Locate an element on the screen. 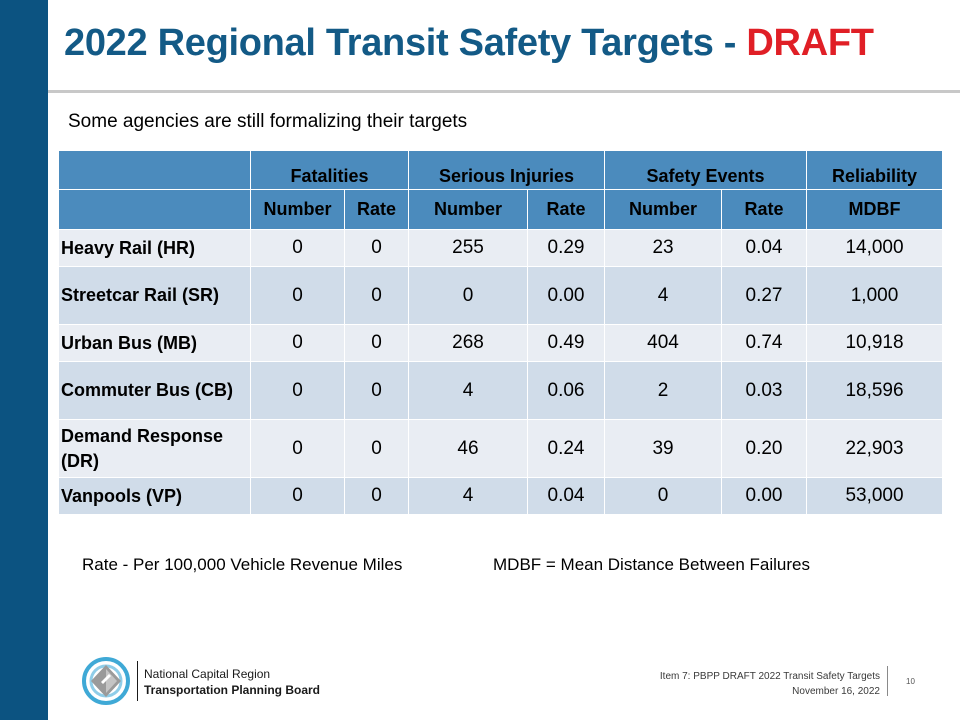 This screenshot has width=960, height=720. page-number: 10 is located at coordinates (910, 681).